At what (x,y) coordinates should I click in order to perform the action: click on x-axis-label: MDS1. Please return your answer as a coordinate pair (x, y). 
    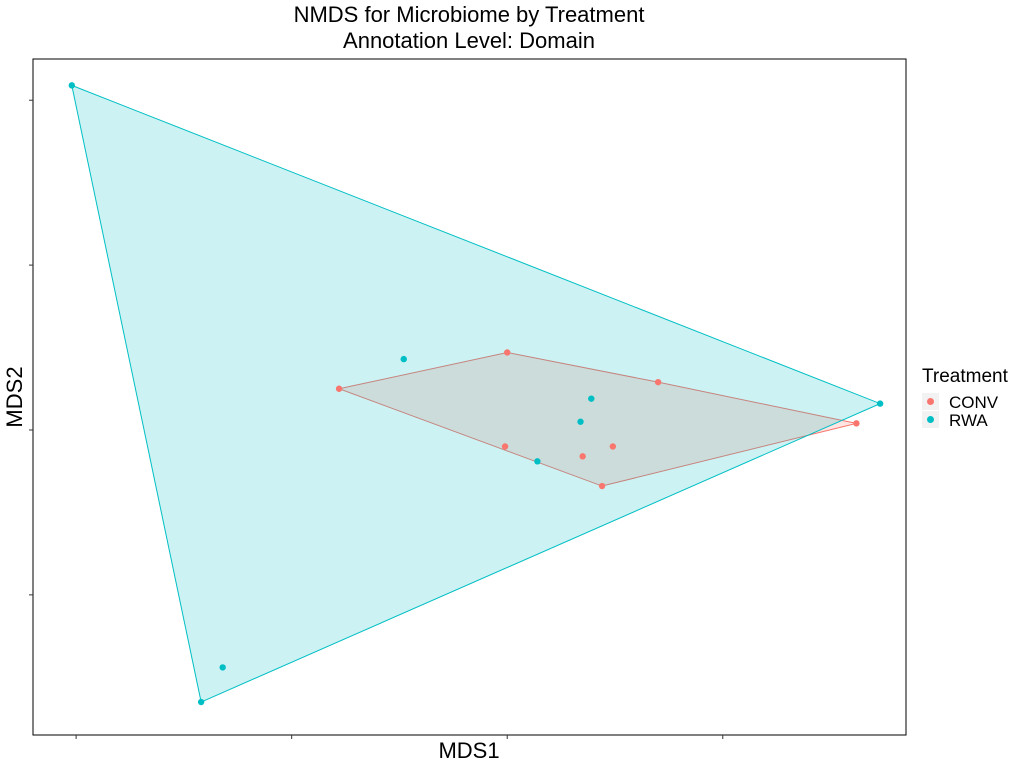
    Looking at the image, I should click on (468, 750).